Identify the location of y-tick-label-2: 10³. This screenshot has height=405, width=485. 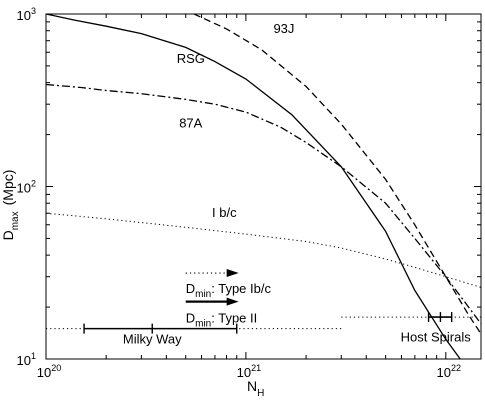
(26, 14).